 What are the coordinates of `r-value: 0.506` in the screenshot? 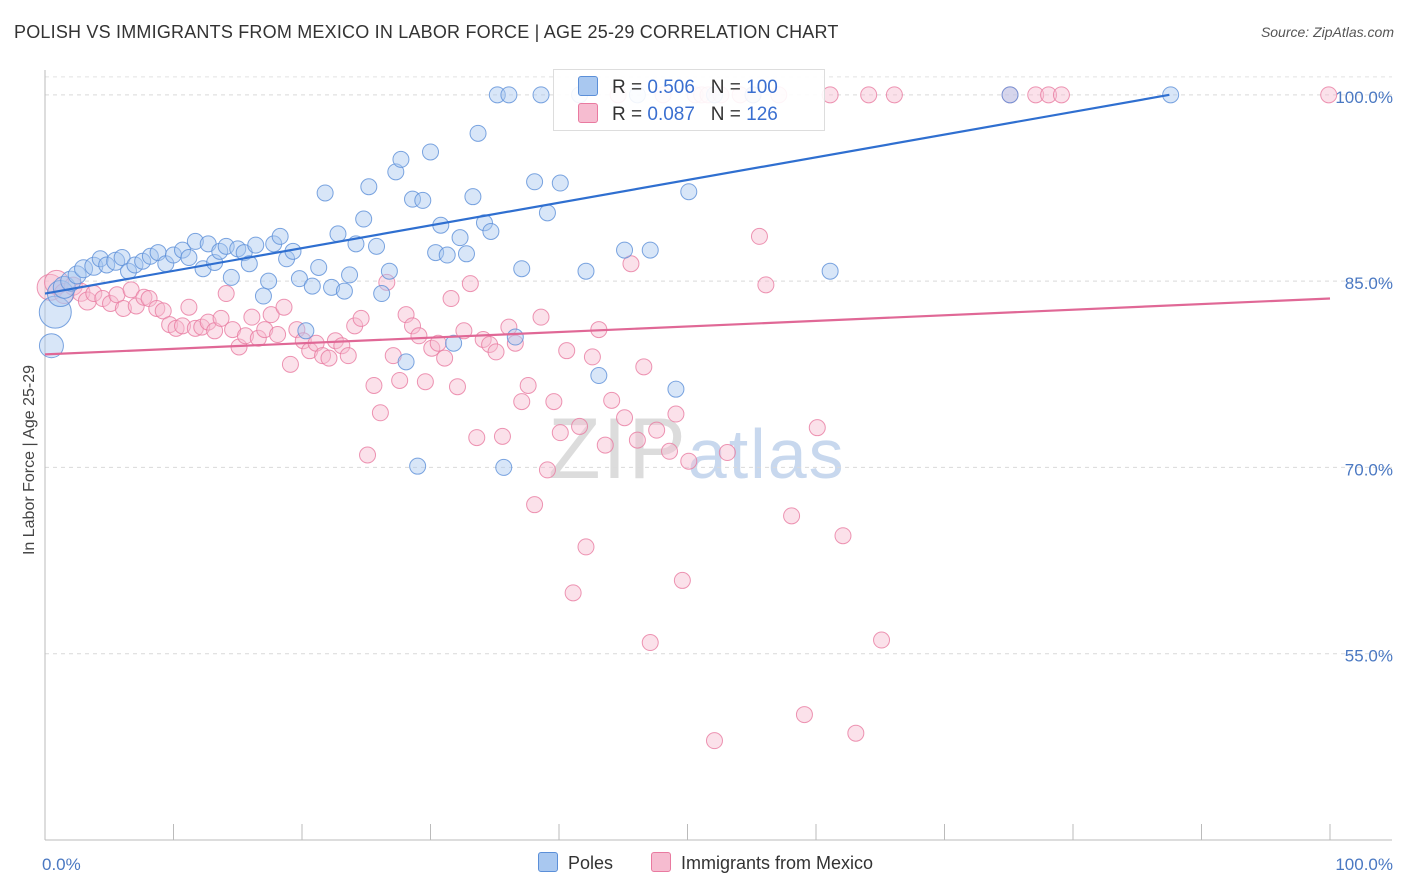 It's located at (671, 87).